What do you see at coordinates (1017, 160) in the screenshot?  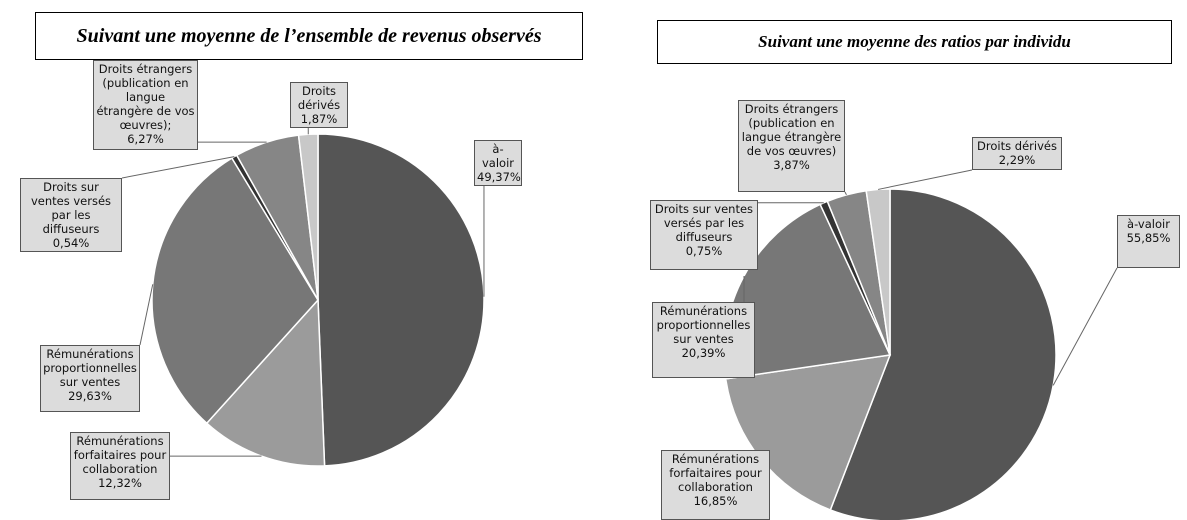 I see `value-label: 2,29%` at bounding box center [1017, 160].